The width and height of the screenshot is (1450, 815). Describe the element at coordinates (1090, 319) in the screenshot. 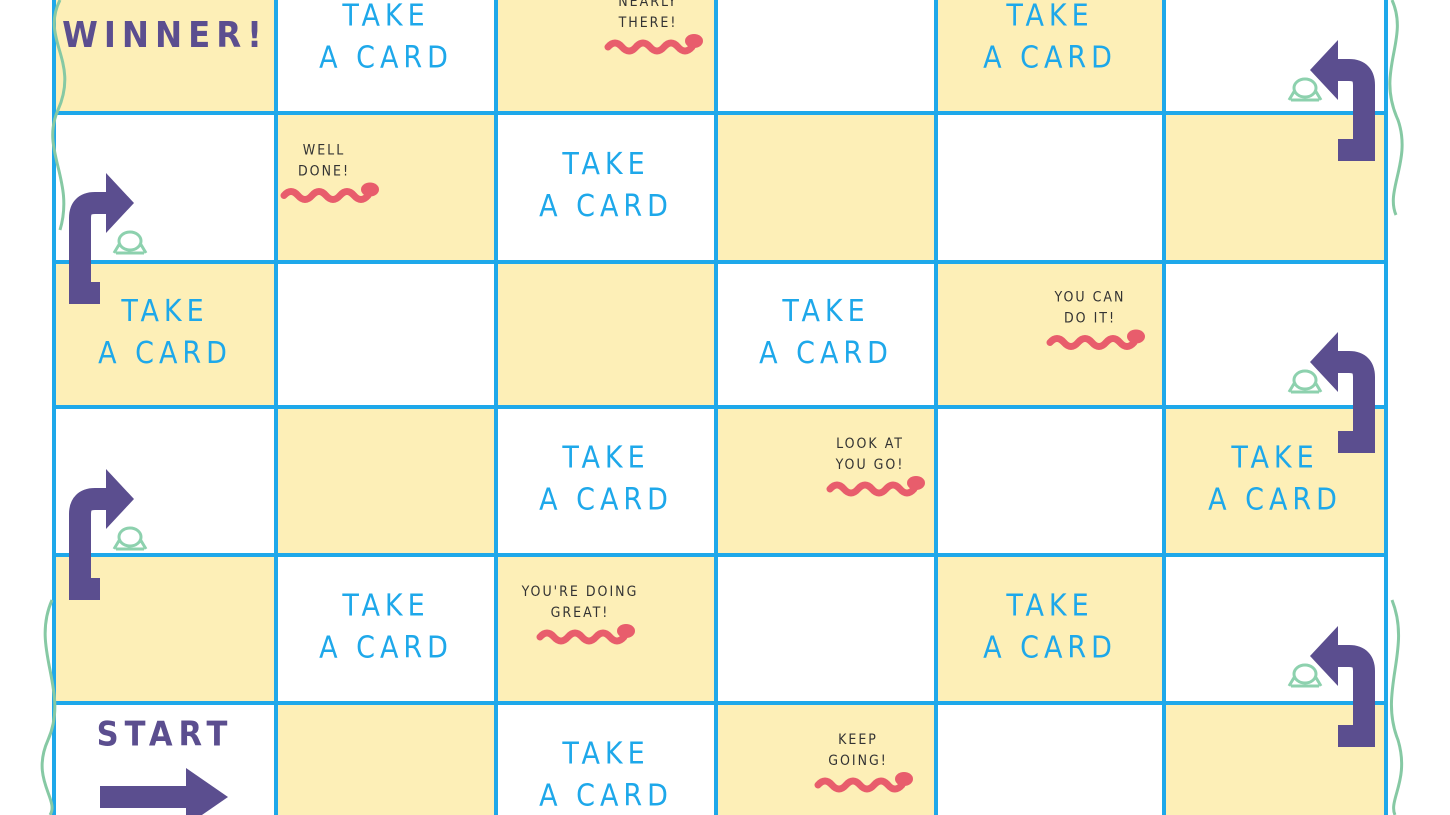

I see `message-text: DO IT!` at that location.